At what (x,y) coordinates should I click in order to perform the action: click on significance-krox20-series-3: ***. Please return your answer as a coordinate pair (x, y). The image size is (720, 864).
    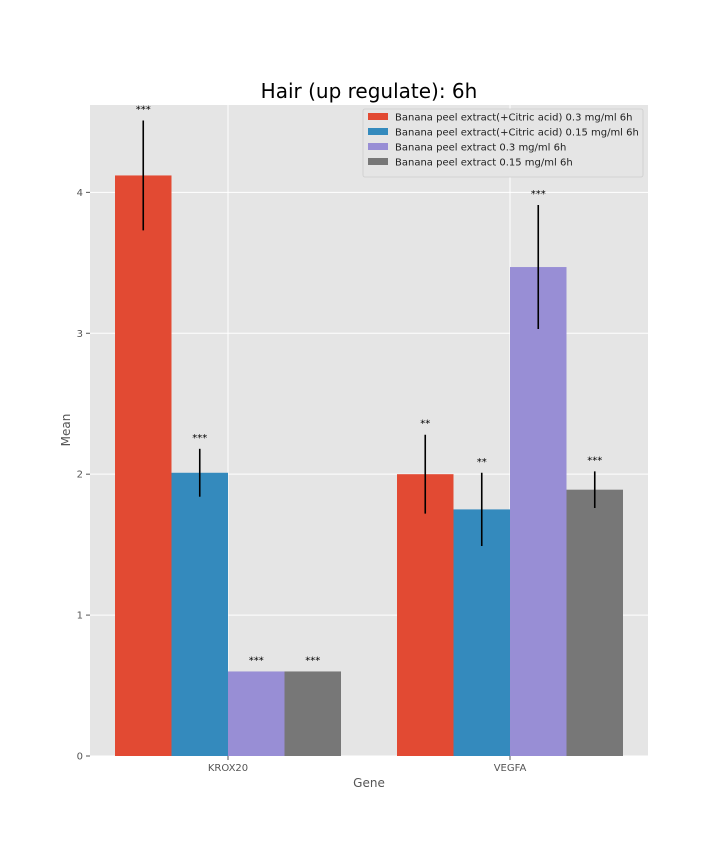
    Looking at the image, I should click on (312, 660).